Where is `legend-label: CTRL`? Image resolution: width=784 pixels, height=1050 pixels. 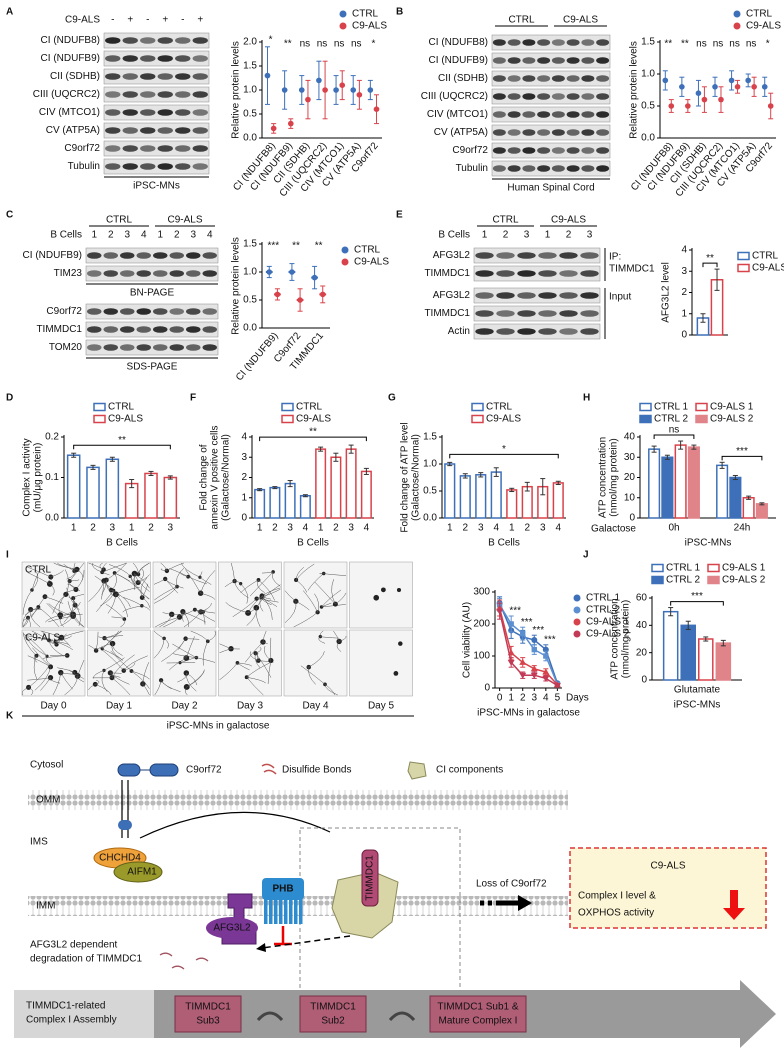
legend-label: CTRL is located at coordinates (367, 250).